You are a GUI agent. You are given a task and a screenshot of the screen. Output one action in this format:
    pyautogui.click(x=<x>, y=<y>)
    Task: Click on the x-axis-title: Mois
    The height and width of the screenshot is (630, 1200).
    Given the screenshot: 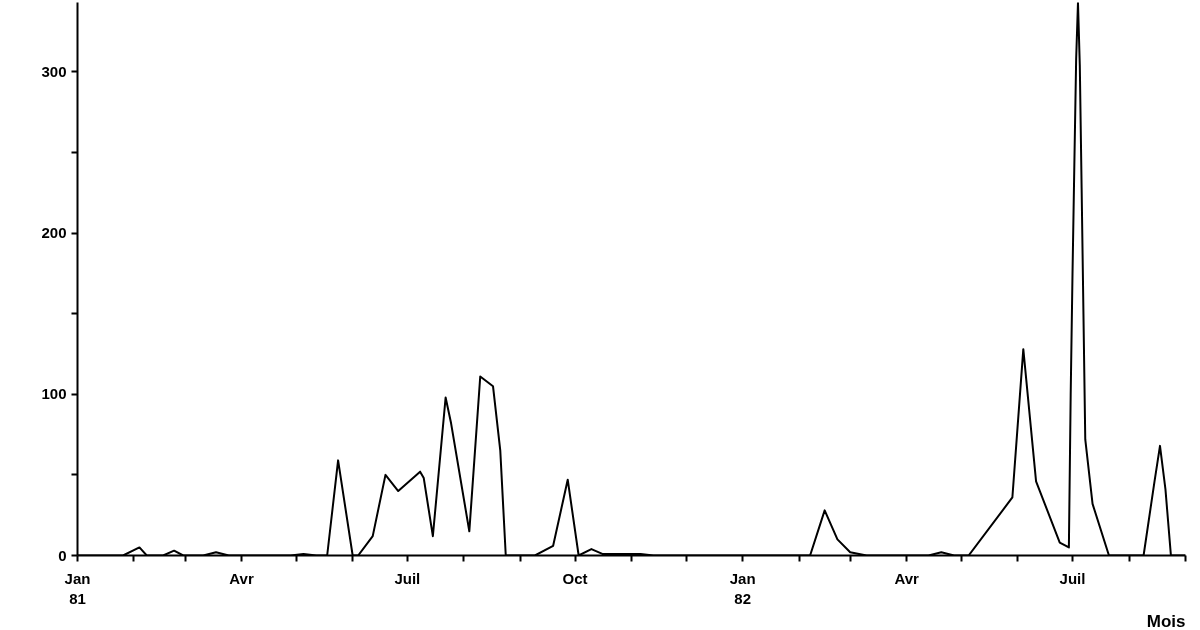 What is the action you would take?
    pyautogui.click(x=1166, y=620)
    